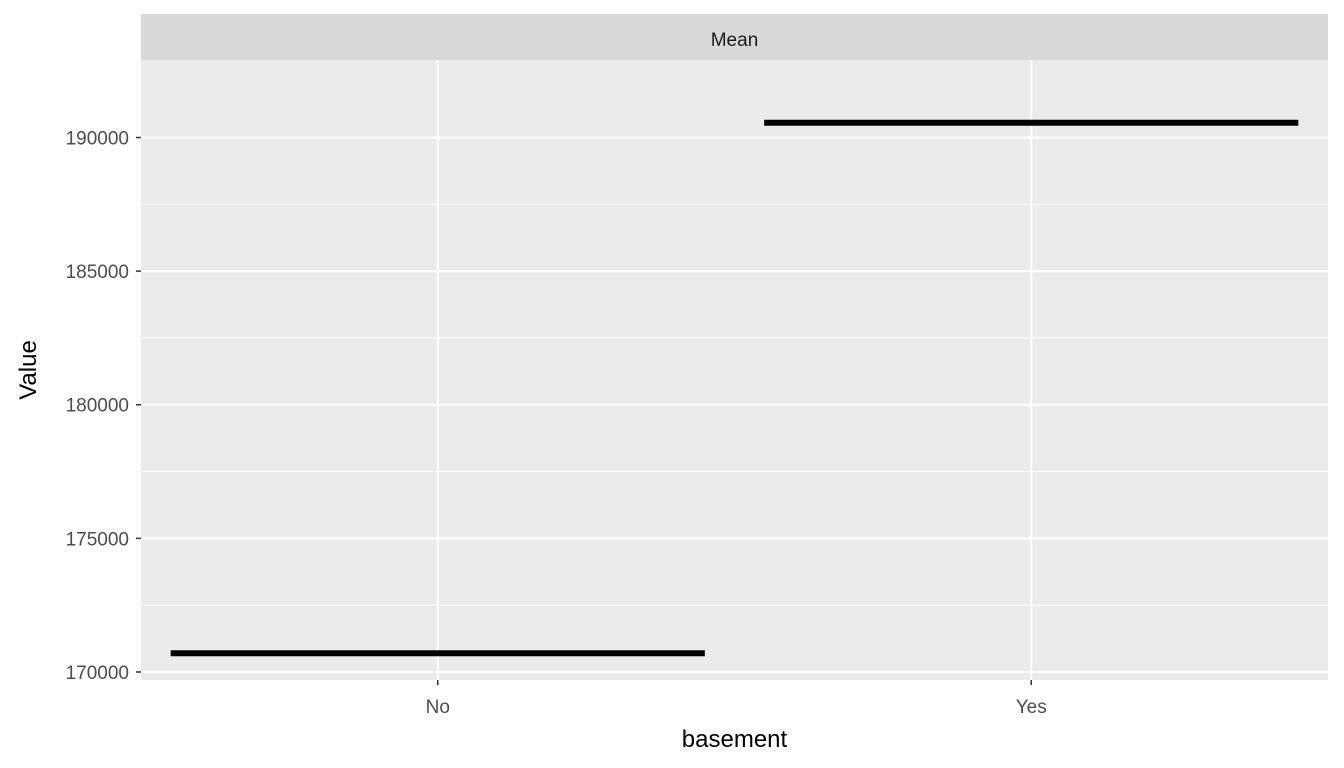 Image resolution: width=1344 pixels, height=768 pixels. I want to click on y-tick-label: 170000, so click(97, 673).